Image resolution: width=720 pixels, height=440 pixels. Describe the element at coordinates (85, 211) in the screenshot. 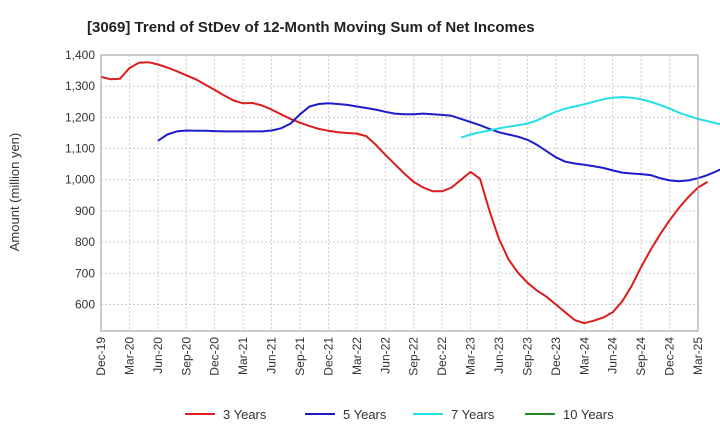

I see `y-tick-label: 900` at that location.